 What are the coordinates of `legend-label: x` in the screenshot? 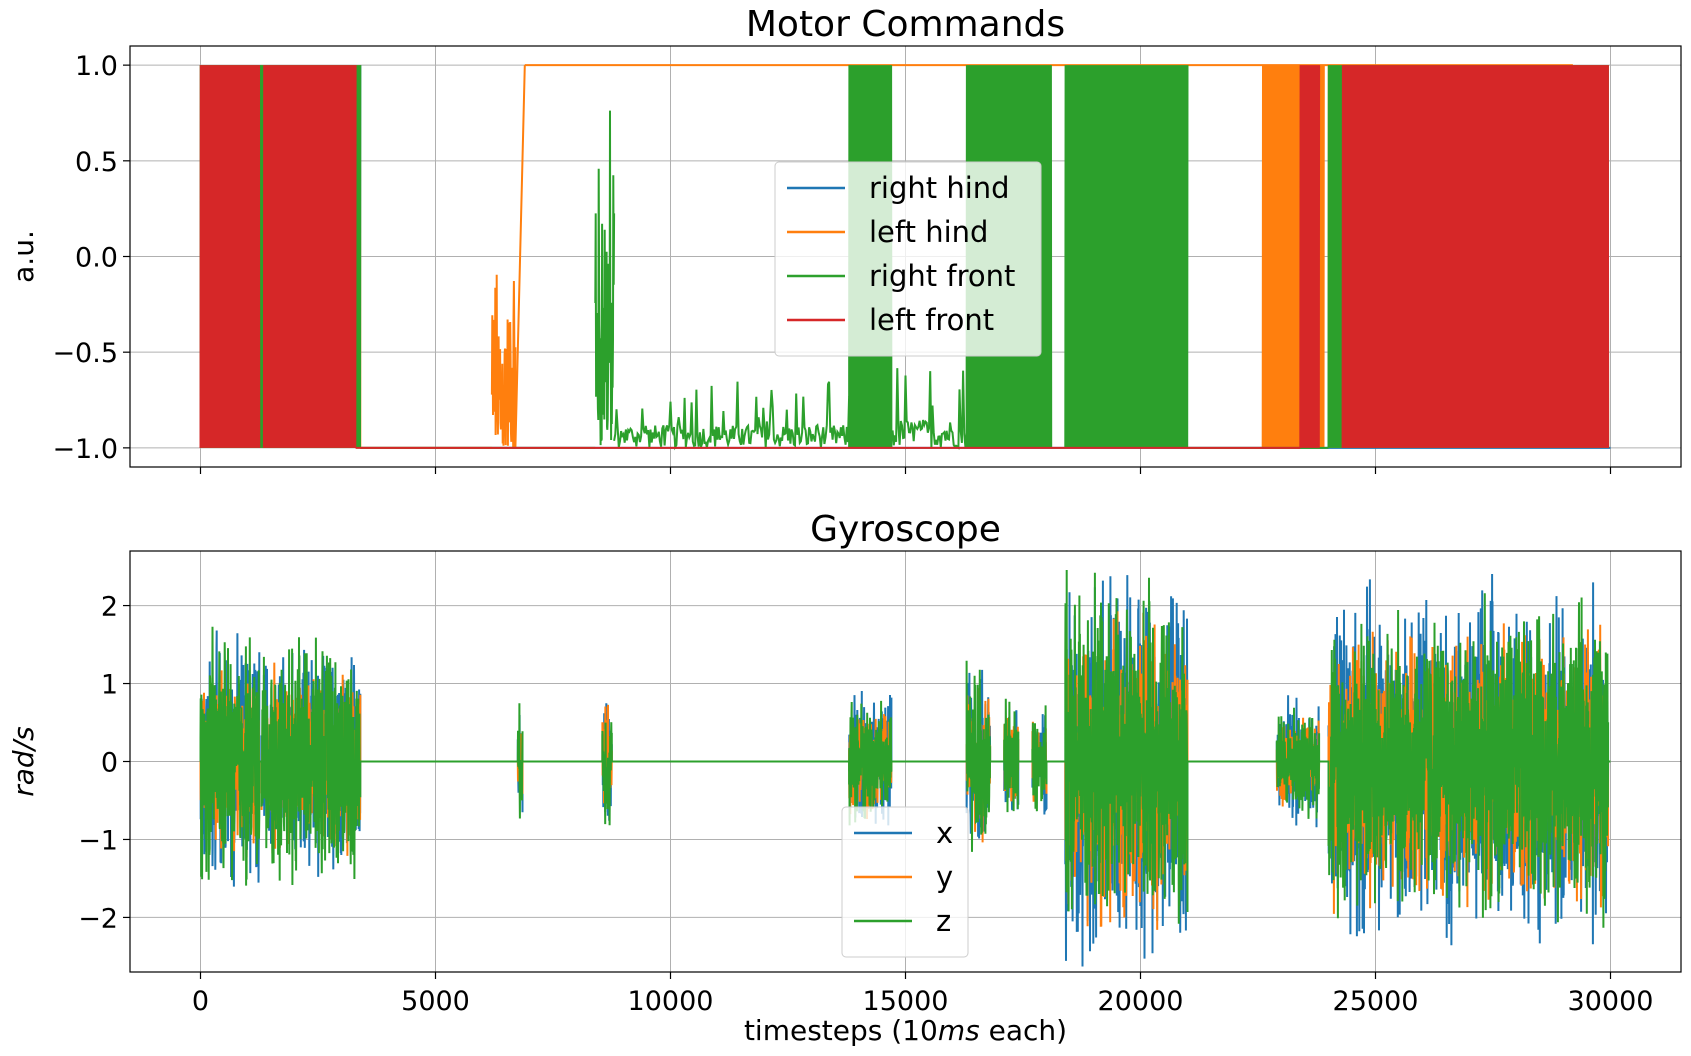 It's located at (944, 833).